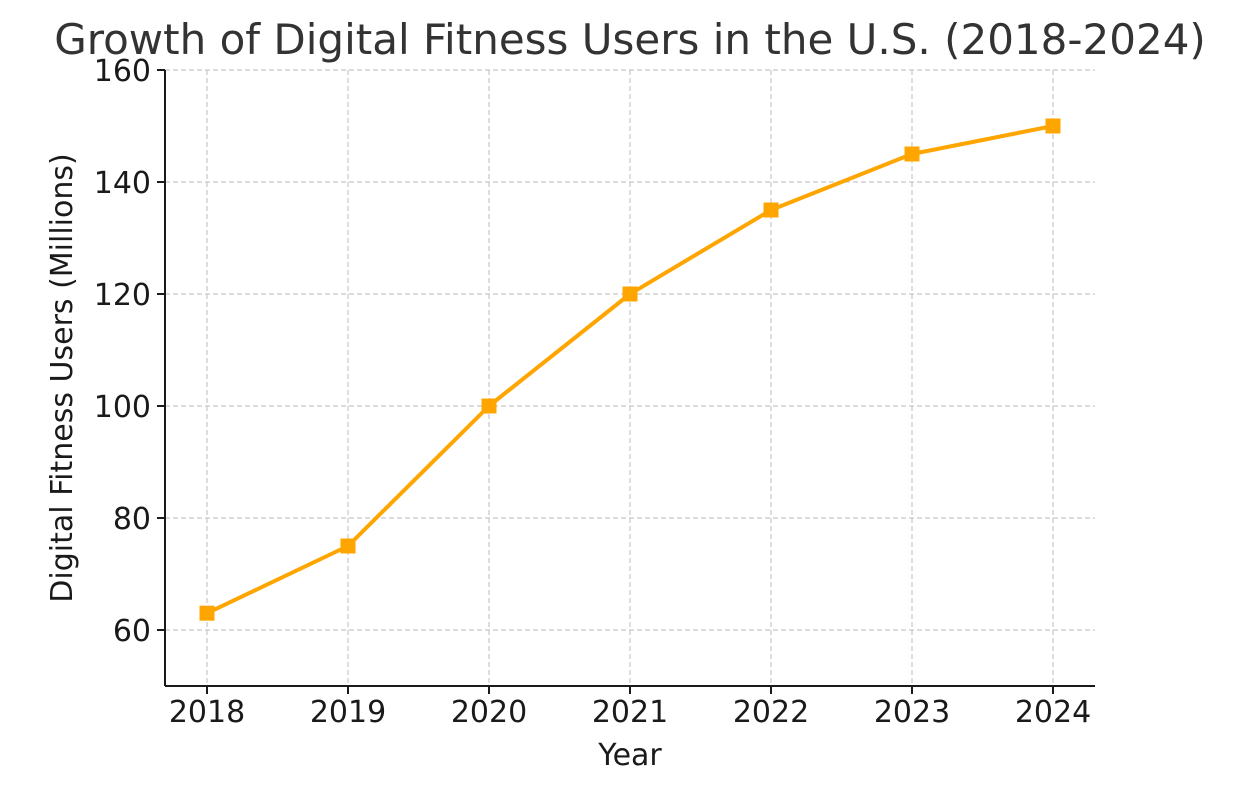 This screenshot has height=793, width=1260. What do you see at coordinates (122, 407) in the screenshot?
I see `y-tick-label: 100` at bounding box center [122, 407].